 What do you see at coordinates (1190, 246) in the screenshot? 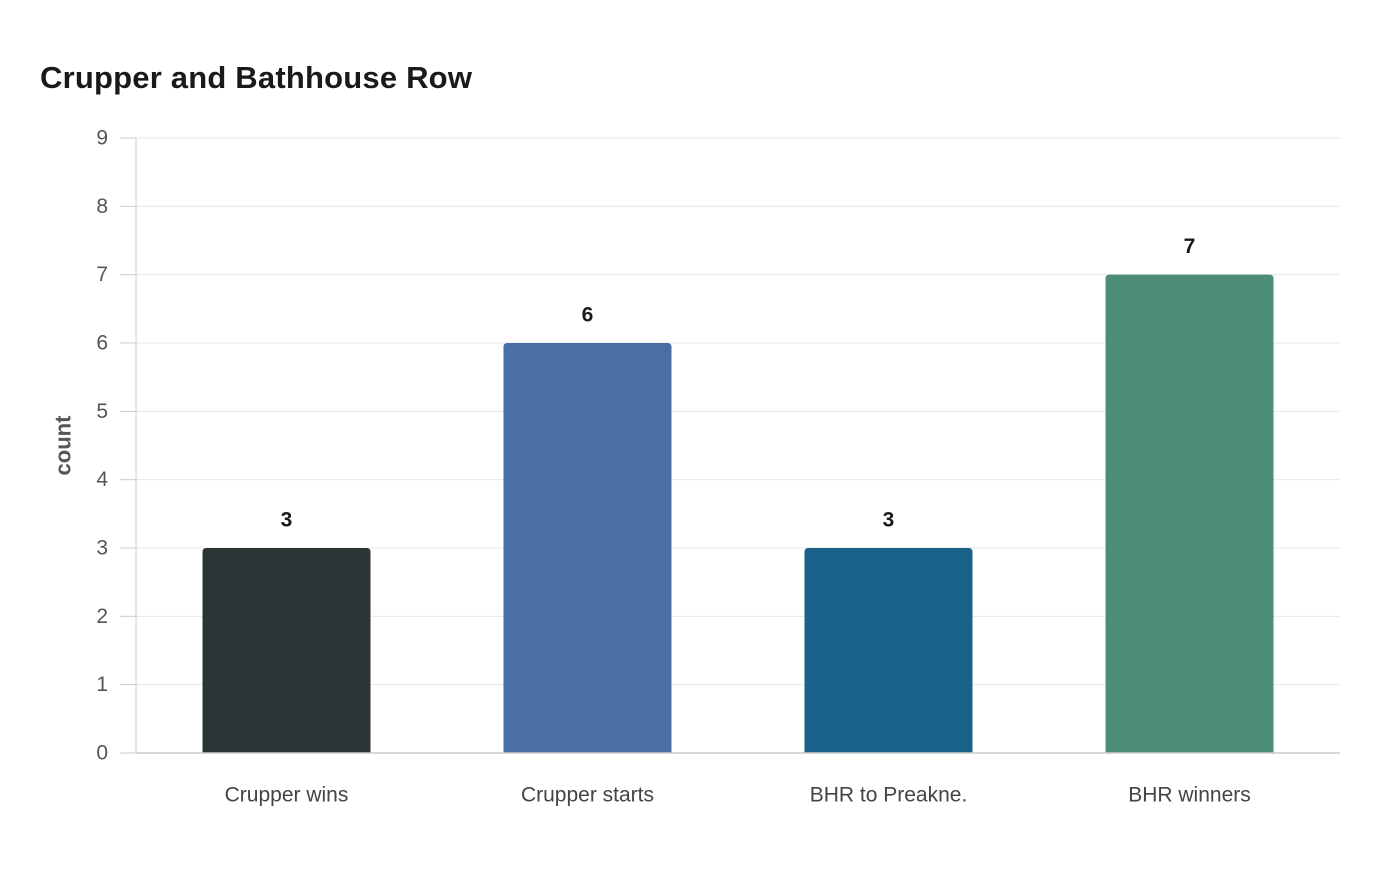
I see `bar-value-label: 7` at bounding box center [1190, 246].